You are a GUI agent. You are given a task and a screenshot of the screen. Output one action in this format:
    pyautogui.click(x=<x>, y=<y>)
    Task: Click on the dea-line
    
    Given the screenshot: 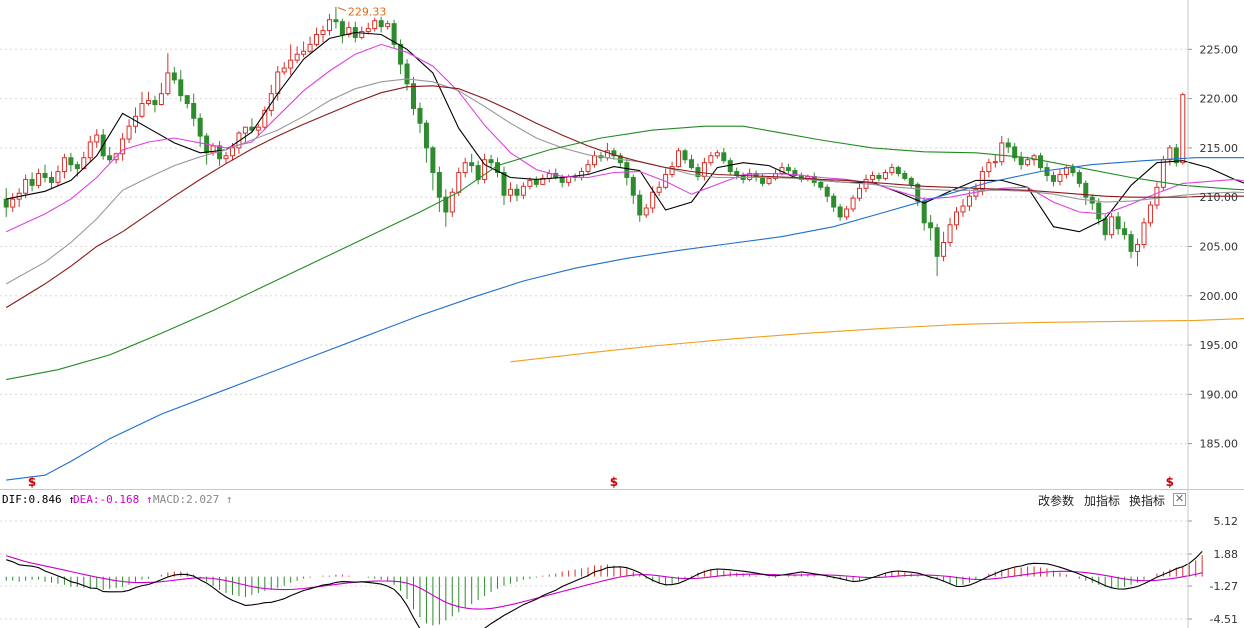 What is the action you would take?
    pyautogui.click(x=604, y=582)
    